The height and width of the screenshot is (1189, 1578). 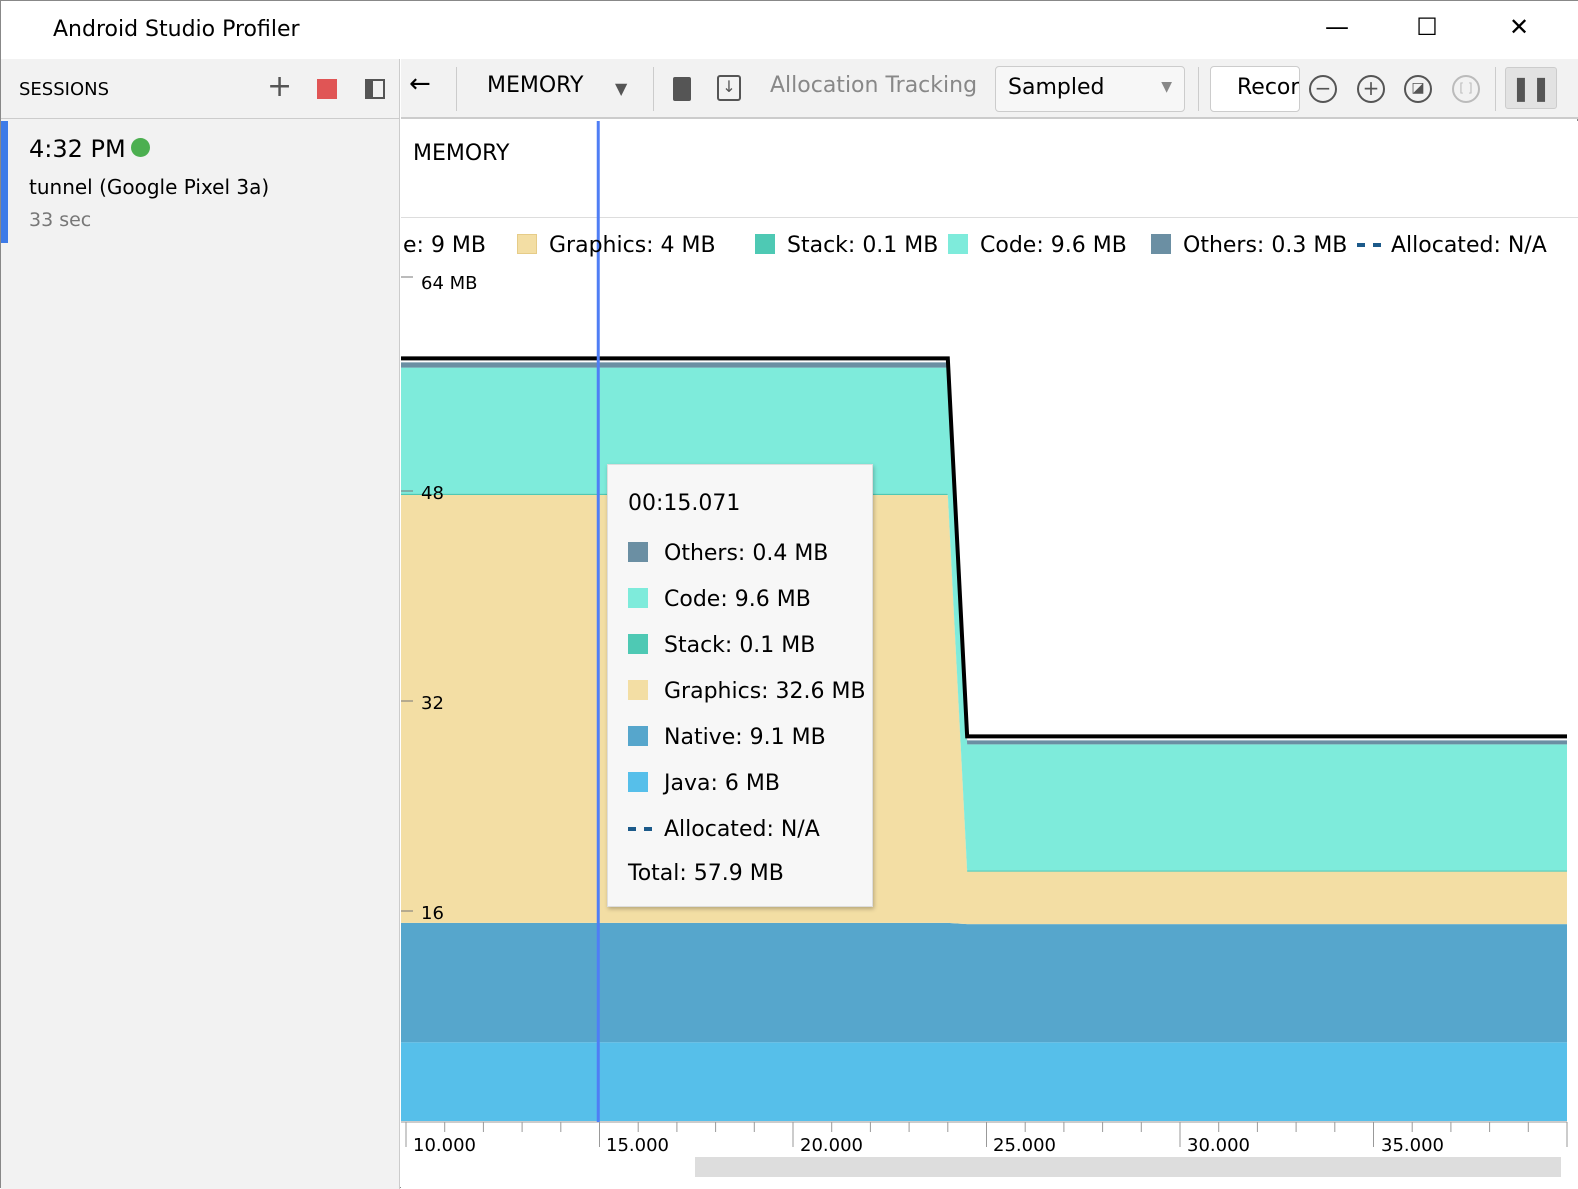 What do you see at coordinates (727, 737) in the screenshot?
I see `tooltip-row: Native: 9.1 MB` at bounding box center [727, 737].